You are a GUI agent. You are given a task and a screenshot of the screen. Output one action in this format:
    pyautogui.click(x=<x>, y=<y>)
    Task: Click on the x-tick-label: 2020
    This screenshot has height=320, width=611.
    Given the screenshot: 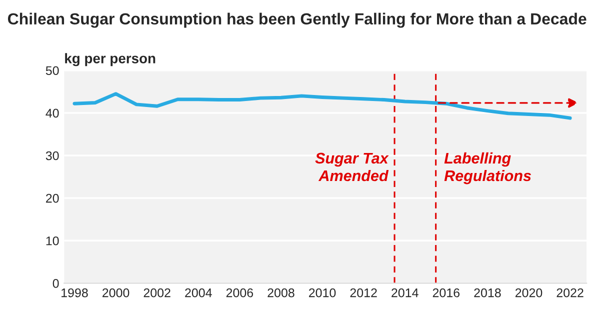 What is the action you would take?
    pyautogui.click(x=528, y=293)
    